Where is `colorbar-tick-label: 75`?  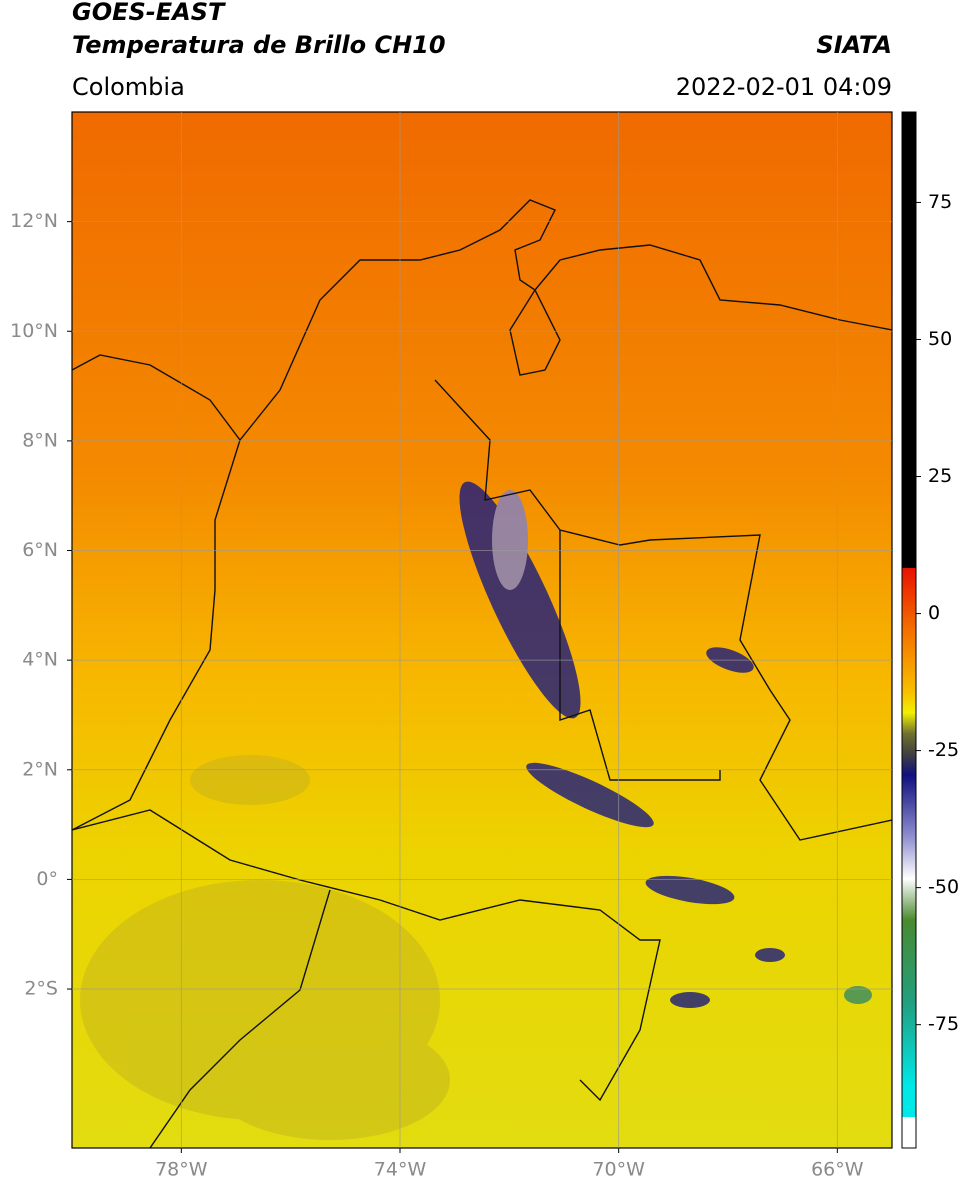
colorbar-tick-label: 75 is located at coordinates (940, 202).